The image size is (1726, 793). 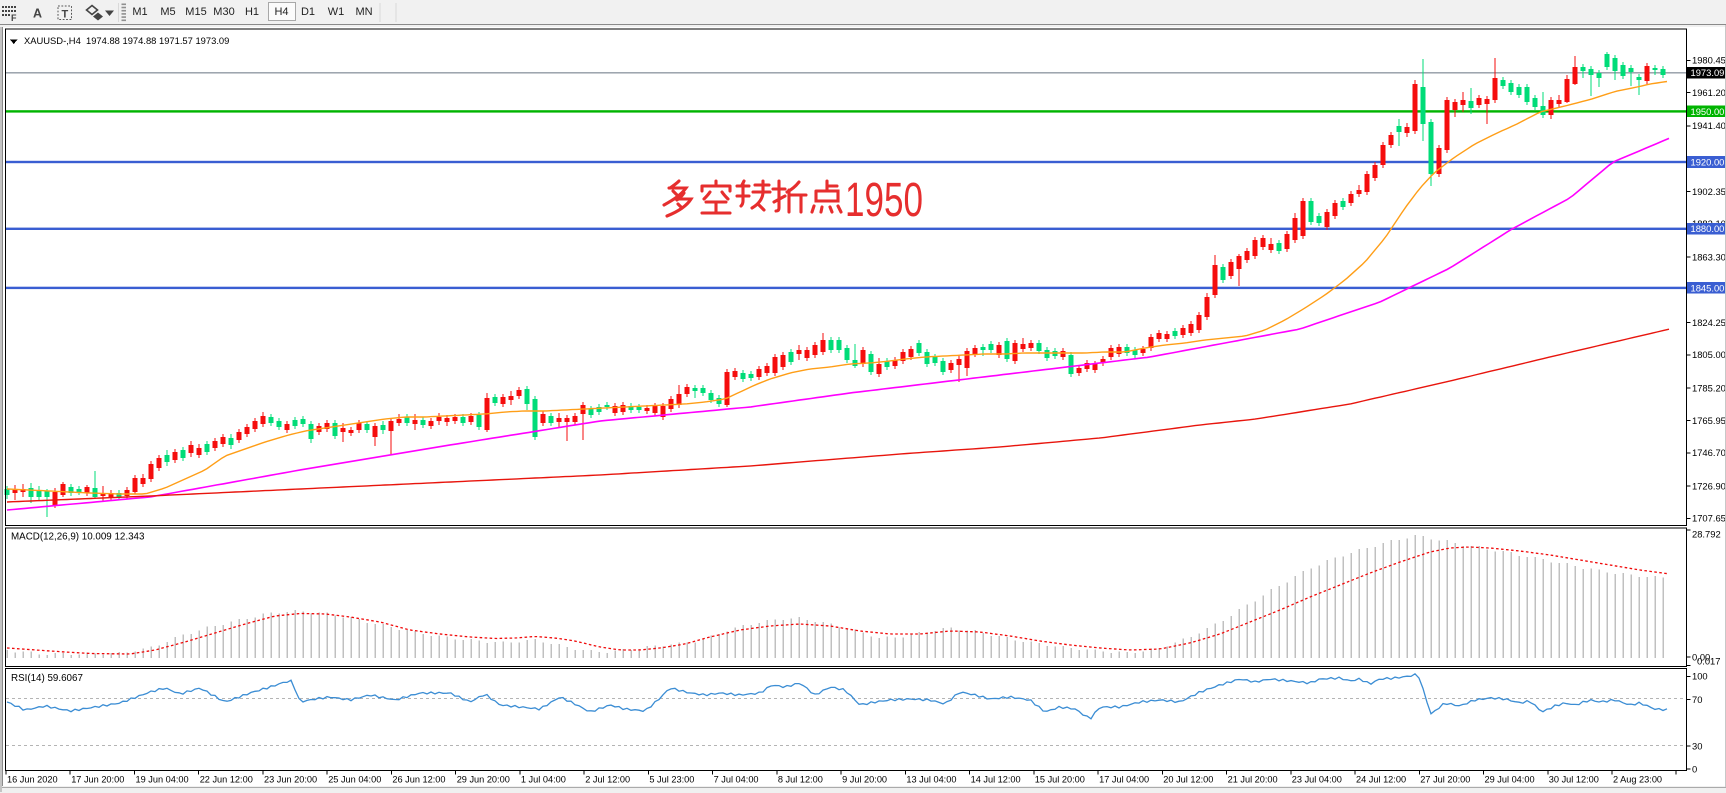 I want to click on svg-text: 2 Aug 23:00, so click(x=1637, y=779).